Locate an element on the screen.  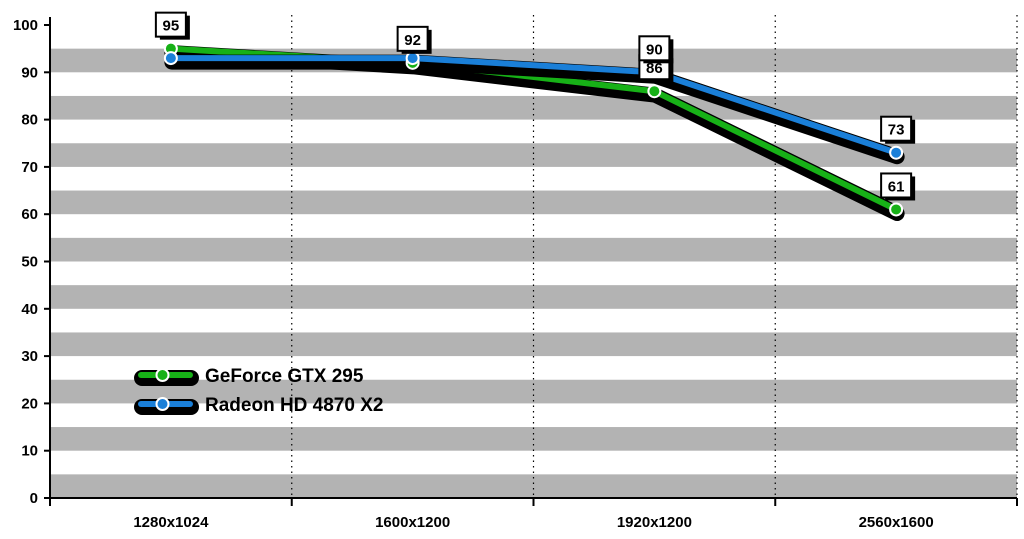
y-tick-label: 50 is located at coordinates (29, 262).